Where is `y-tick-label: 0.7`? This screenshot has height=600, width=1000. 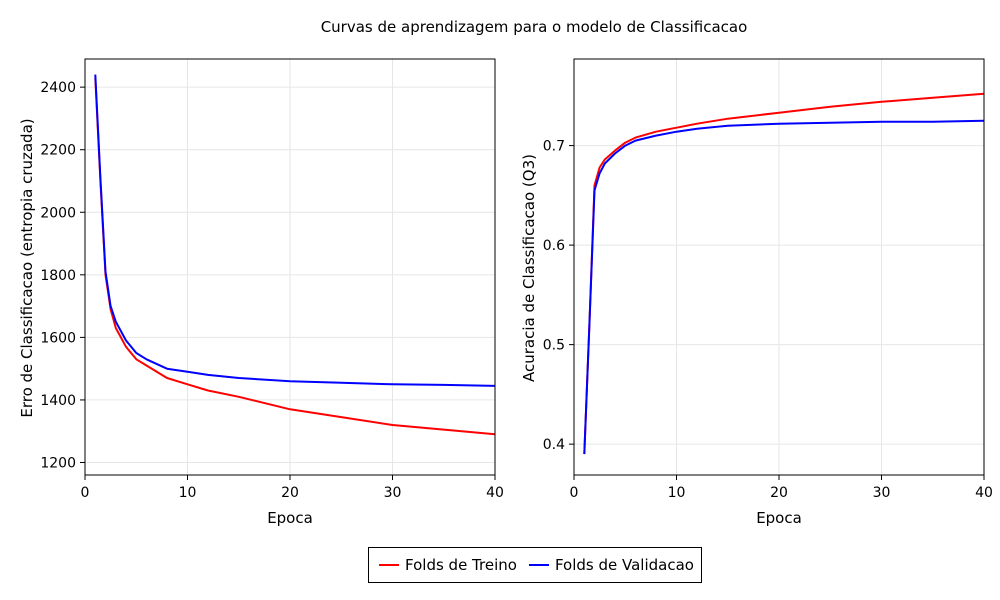
y-tick-label: 0.7 is located at coordinates (554, 147).